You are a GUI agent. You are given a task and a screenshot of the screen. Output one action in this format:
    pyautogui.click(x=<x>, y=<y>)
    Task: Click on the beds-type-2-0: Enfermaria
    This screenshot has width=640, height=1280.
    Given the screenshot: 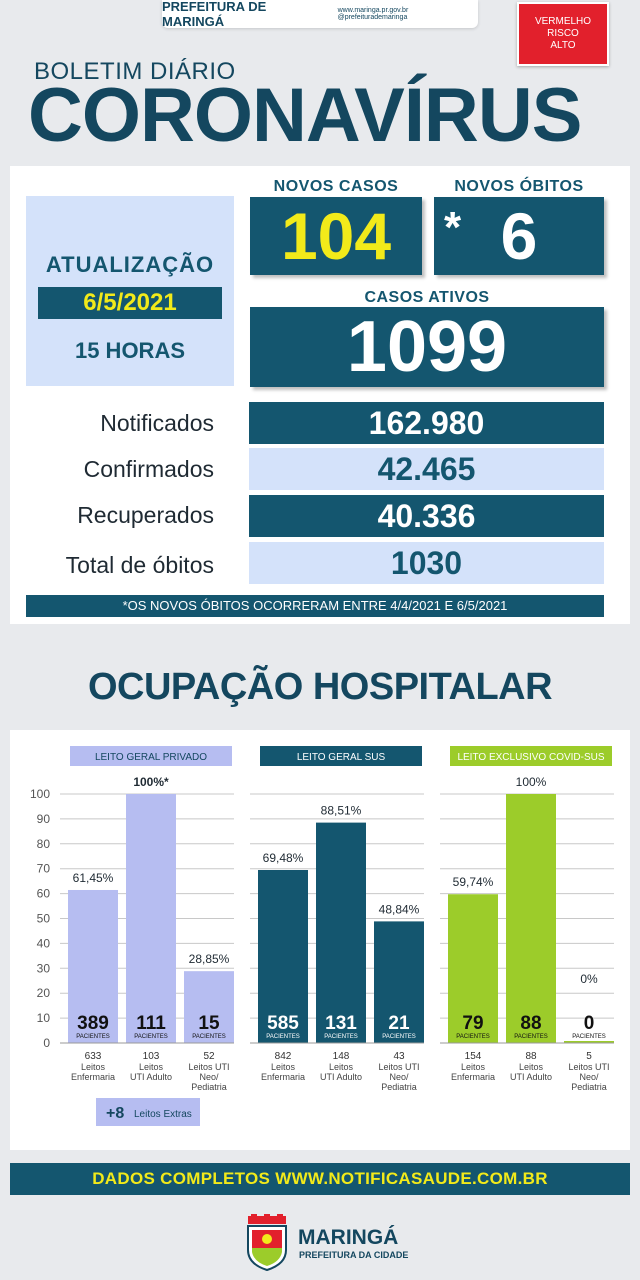 What is the action you would take?
    pyautogui.click(x=473, y=1077)
    